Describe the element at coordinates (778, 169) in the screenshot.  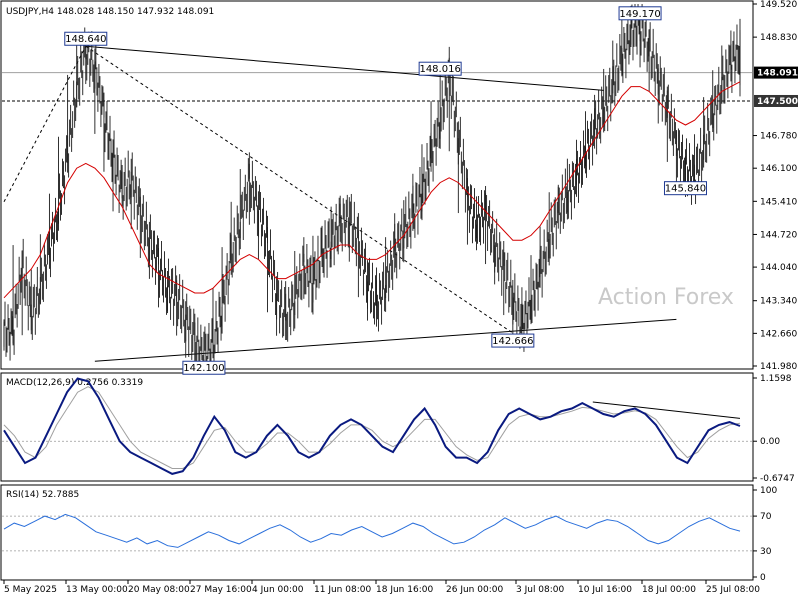
I see `price-tick-label: 146.100` at that location.